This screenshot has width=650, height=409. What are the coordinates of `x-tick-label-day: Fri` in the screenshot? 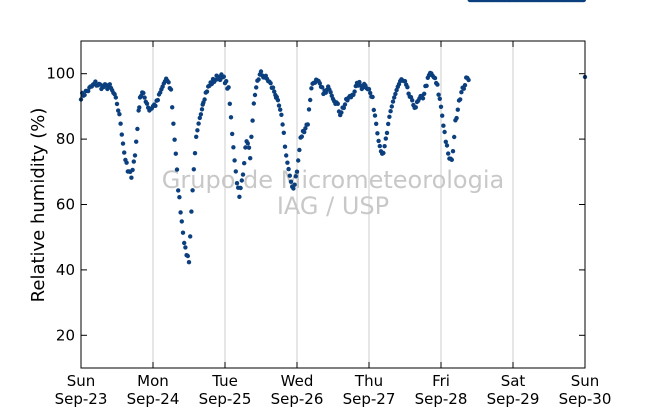 It's located at (441, 381).